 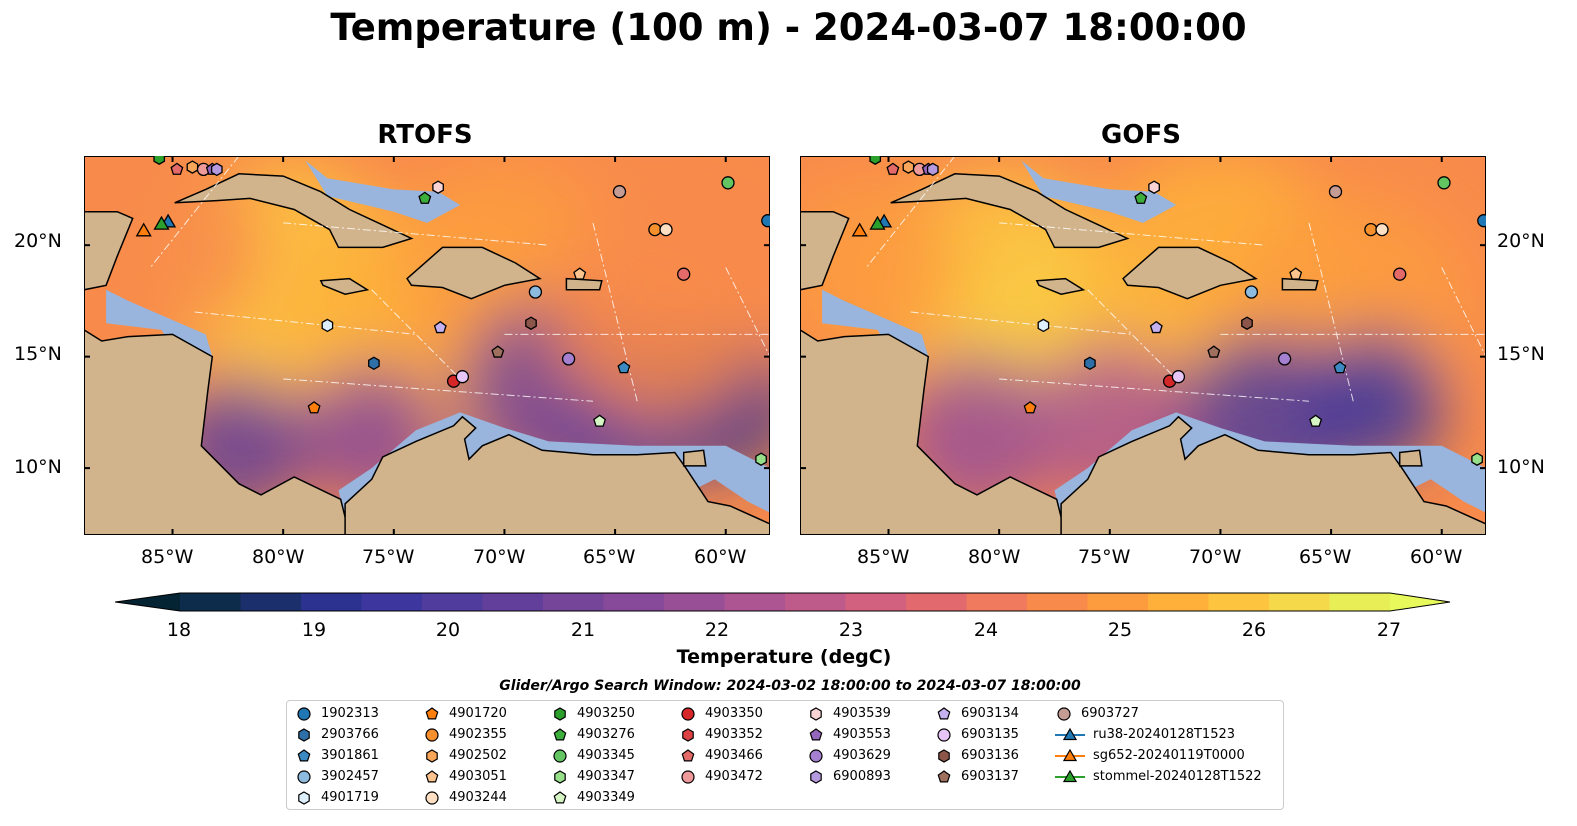 I want to click on legend-label: 4903349, so click(x=606, y=797).